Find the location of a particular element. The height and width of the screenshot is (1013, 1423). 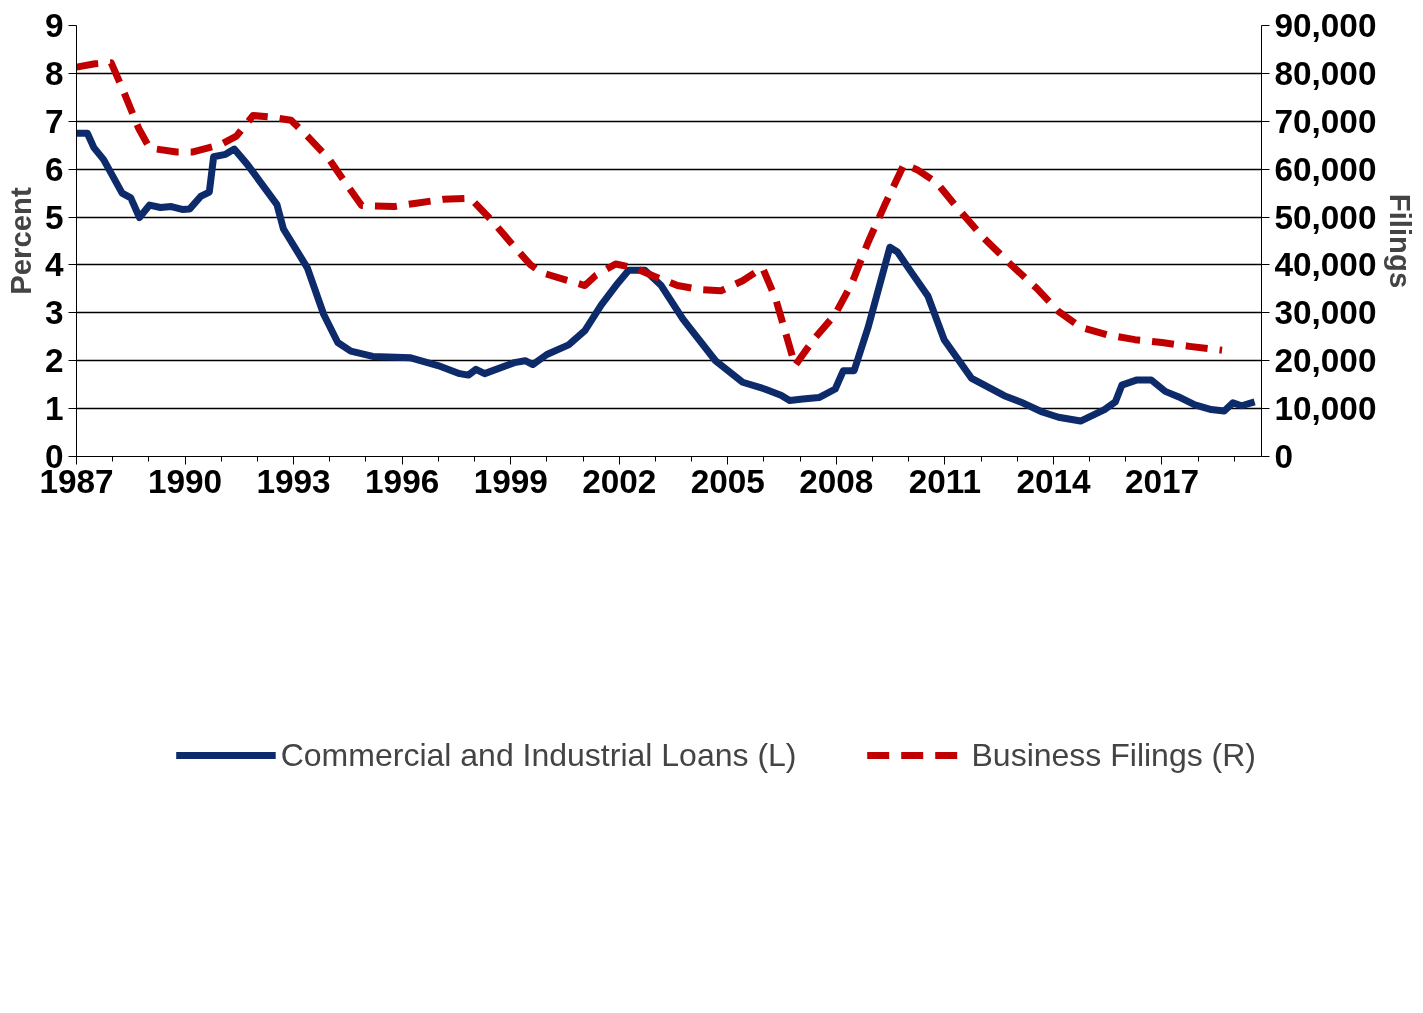

y2-tick-label: 60,000 is located at coordinates (1325, 169).